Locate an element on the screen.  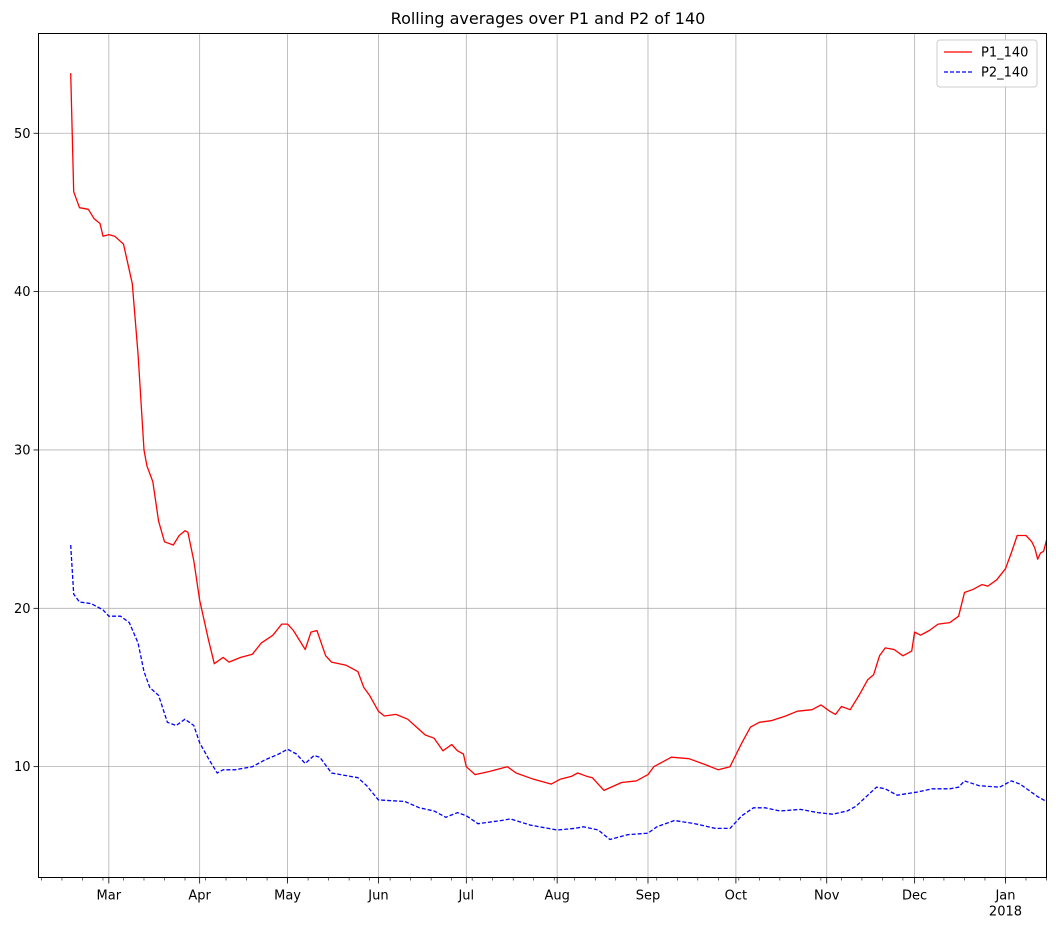
x-tick-label: Mar is located at coordinates (109, 896).